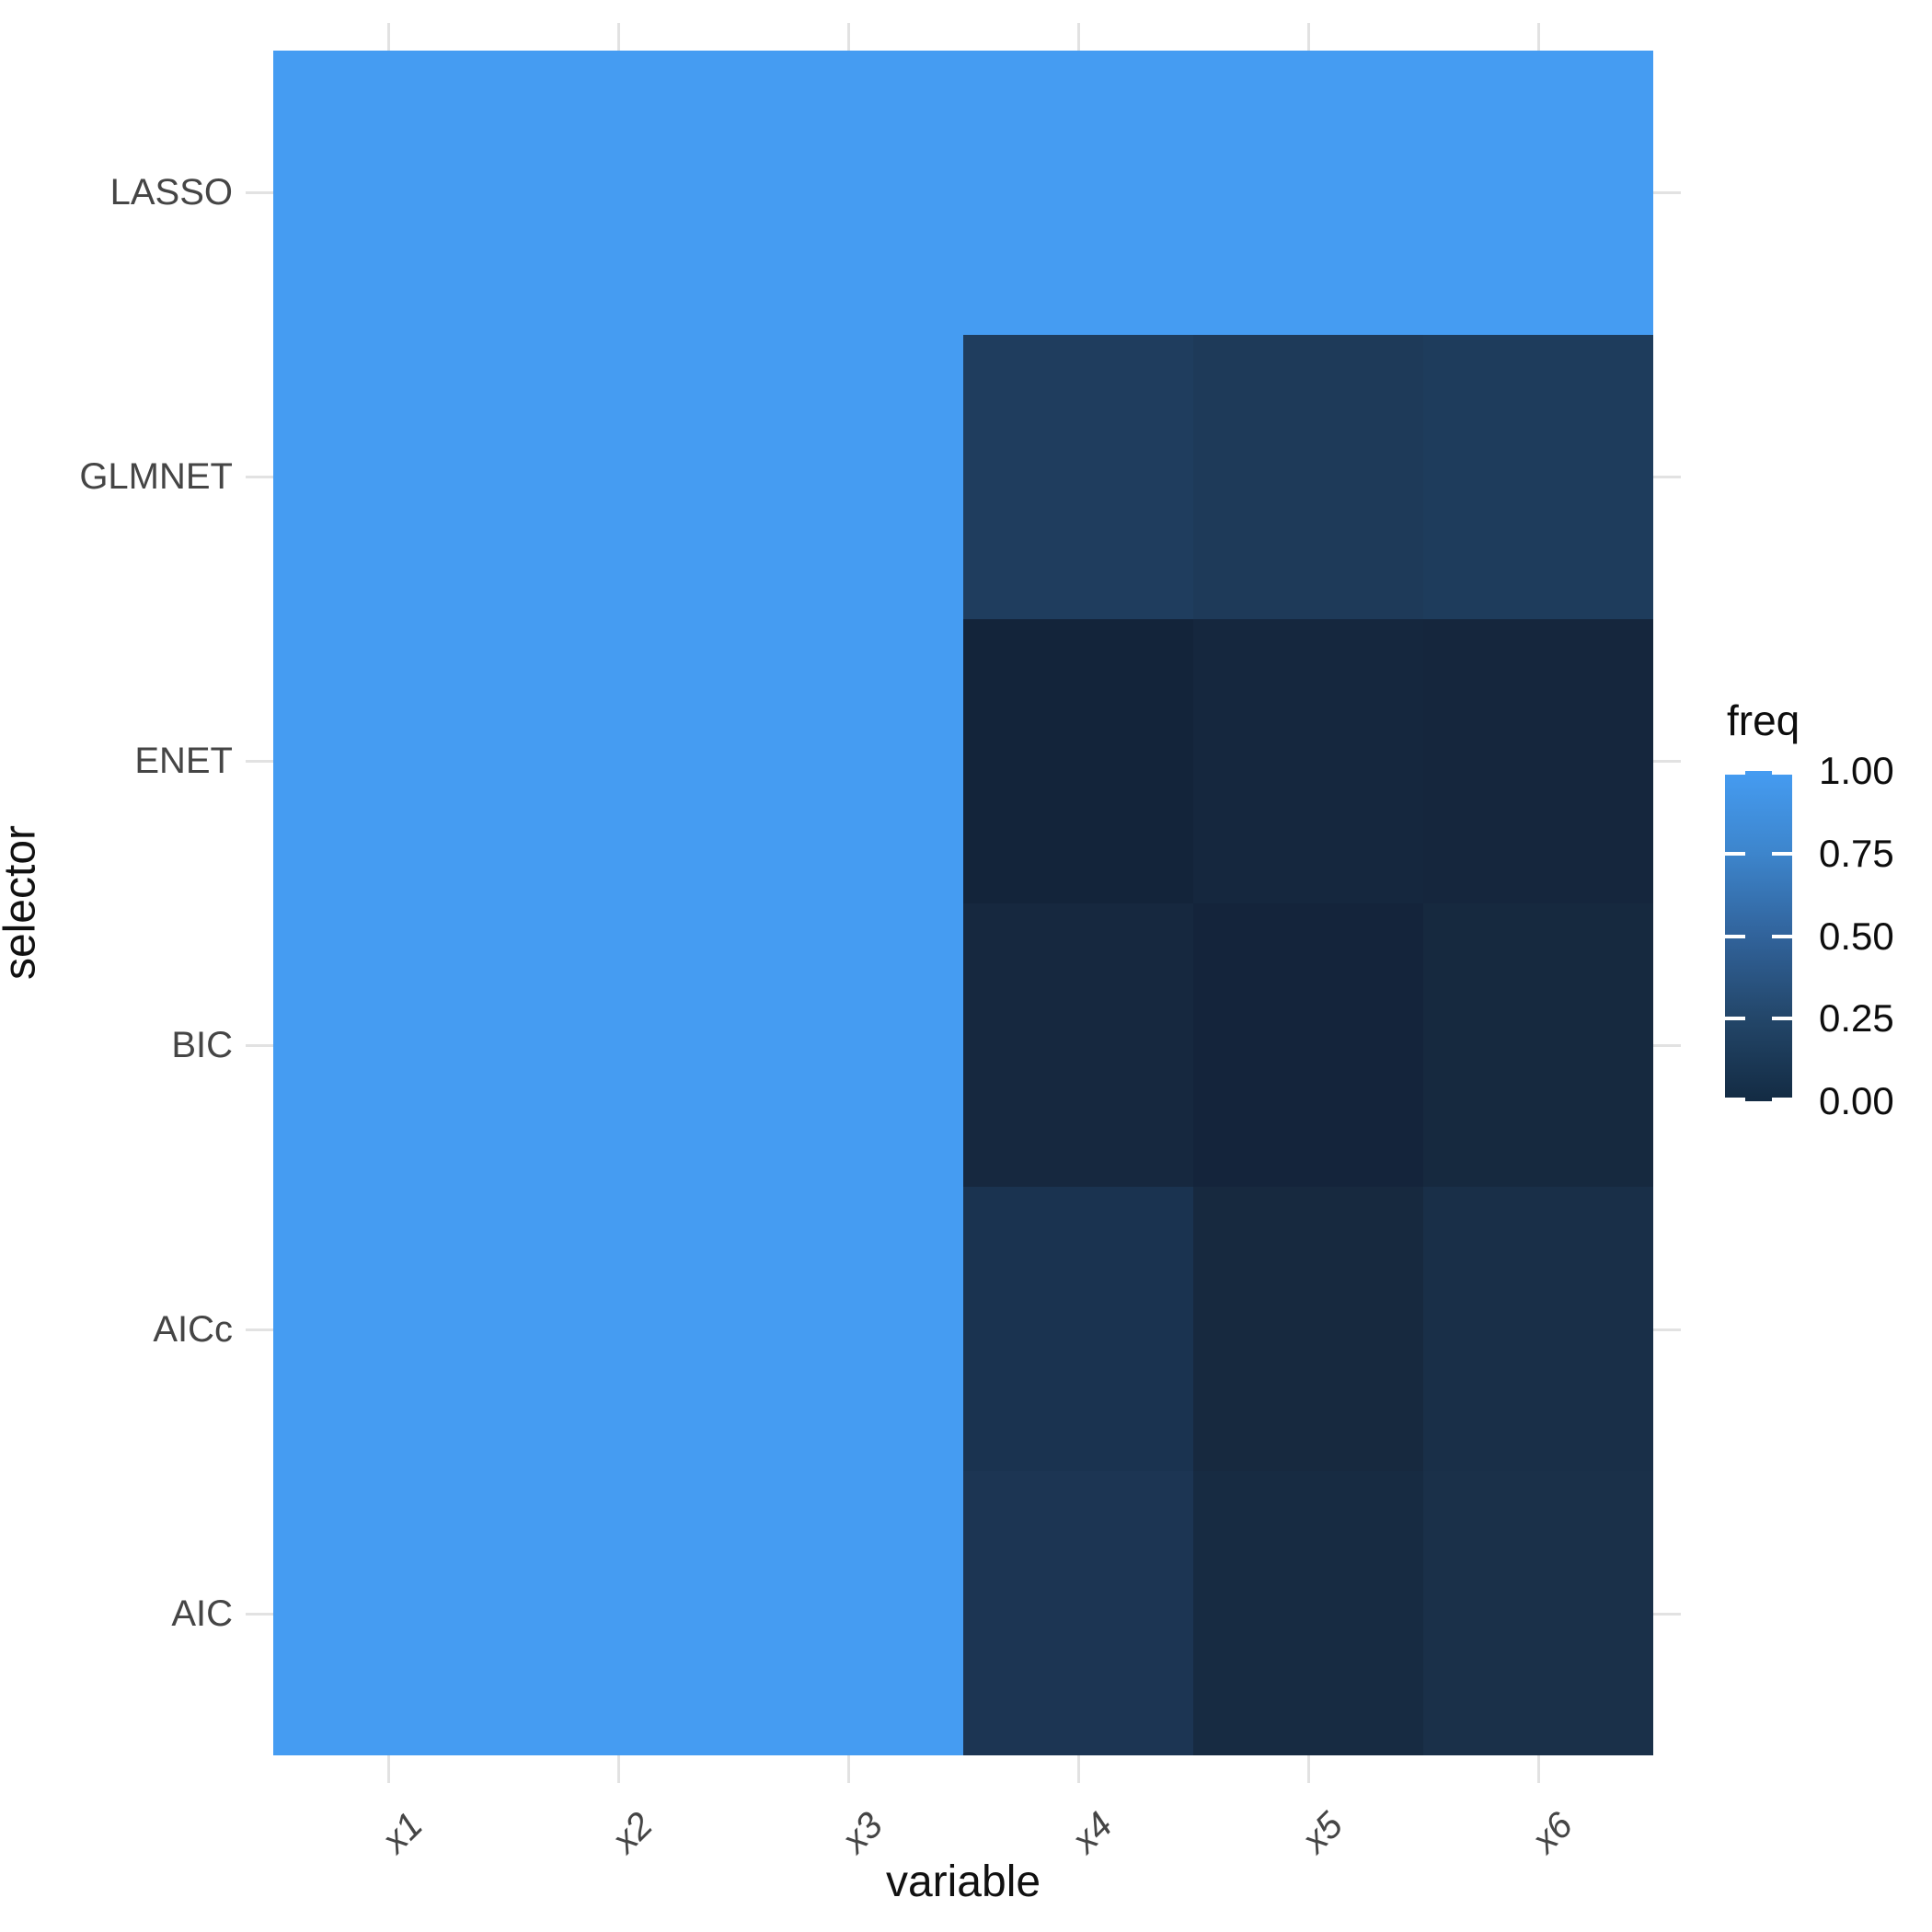 This screenshot has height=1932, width=1932. Describe the element at coordinates (1322, 1832) in the screenshot. I see `x-axis-label: x5` at that location.